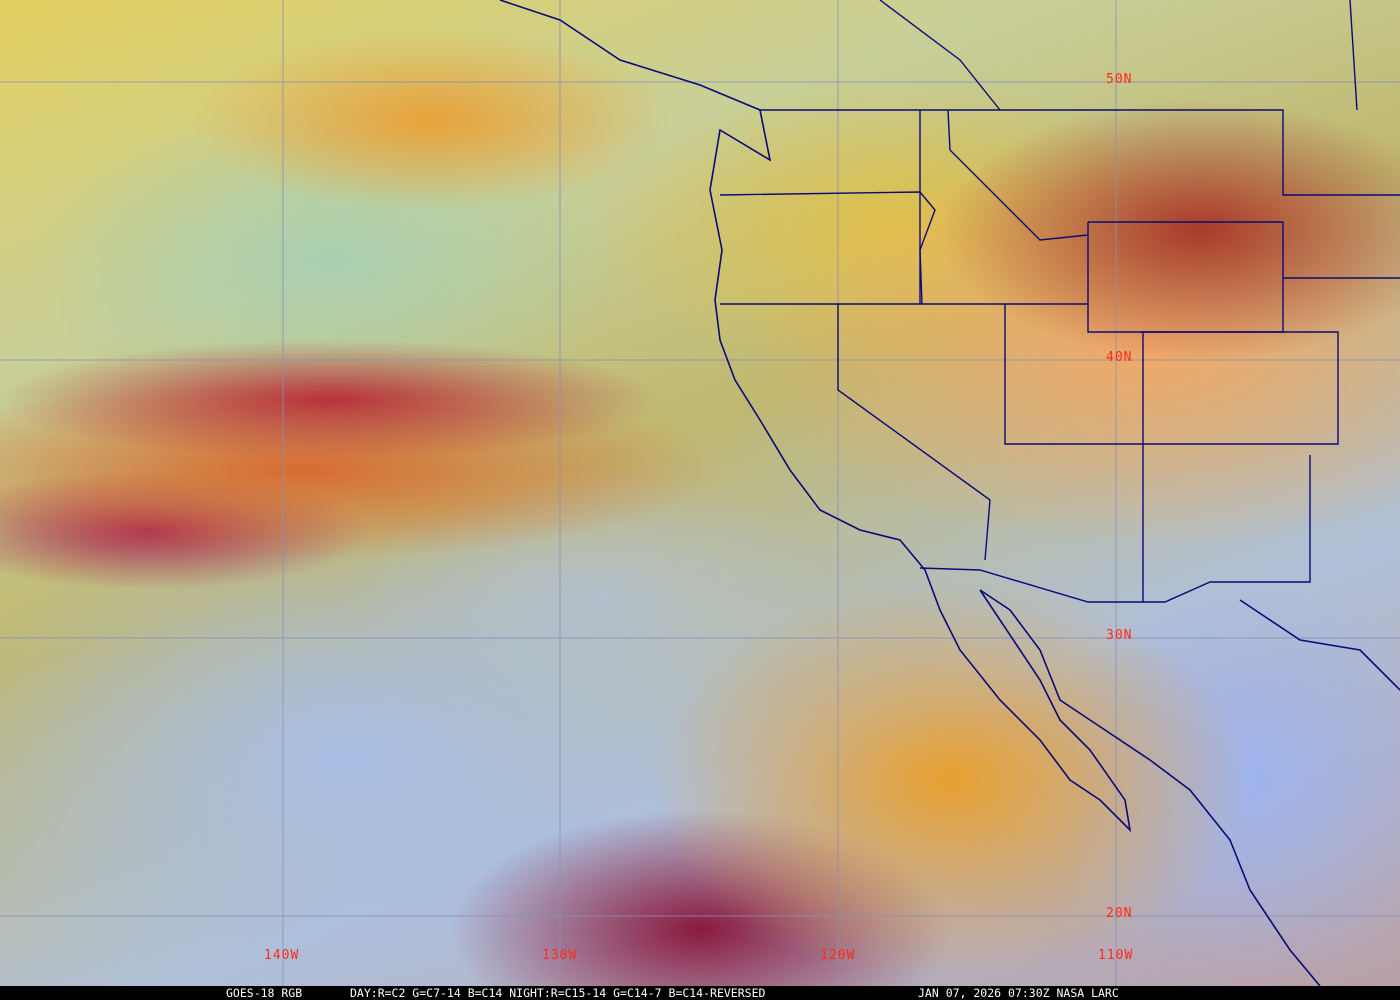 The image size is (1400, 1000). I want to click on longitude-label-120w: 120W, so click(838, 955).